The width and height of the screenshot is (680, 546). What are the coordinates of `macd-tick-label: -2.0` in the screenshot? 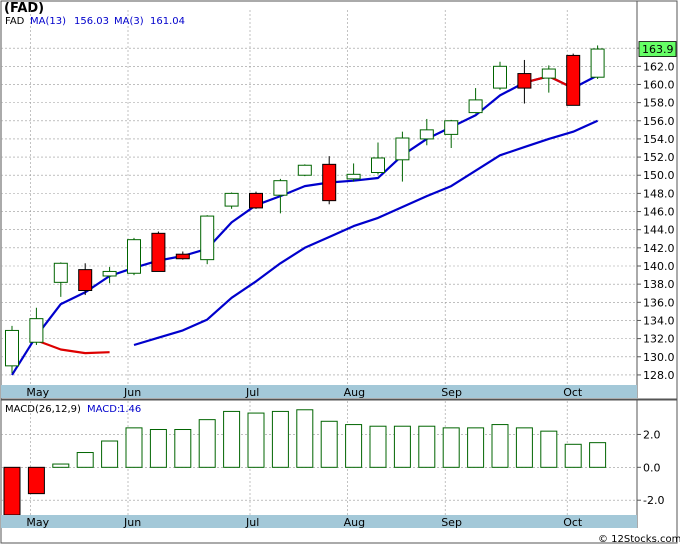 It's located at (653, 500).